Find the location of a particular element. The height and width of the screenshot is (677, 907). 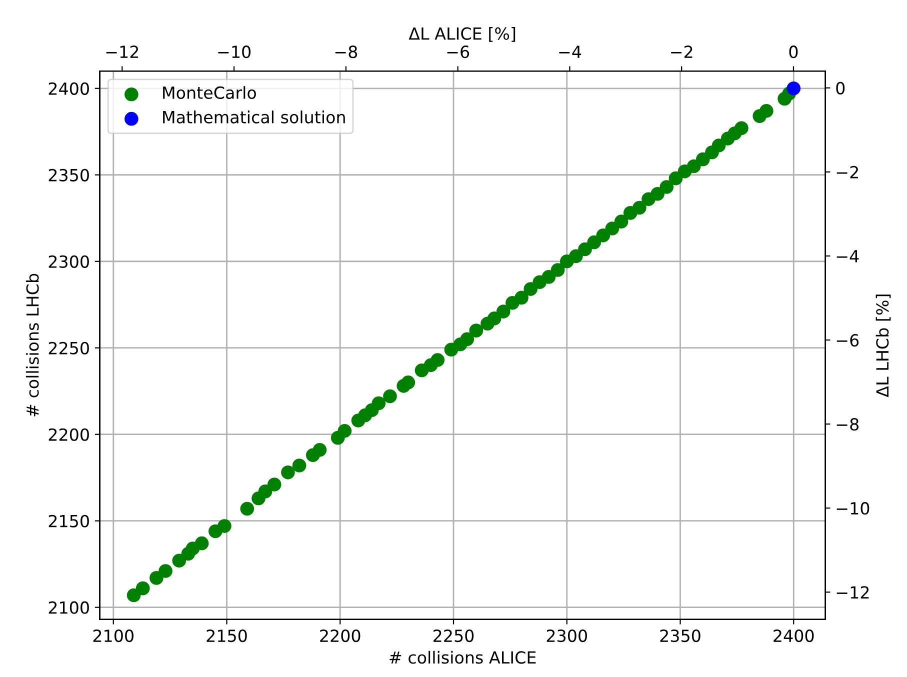

legend-label: MonteCarlo is located at coordinates (209, 92).